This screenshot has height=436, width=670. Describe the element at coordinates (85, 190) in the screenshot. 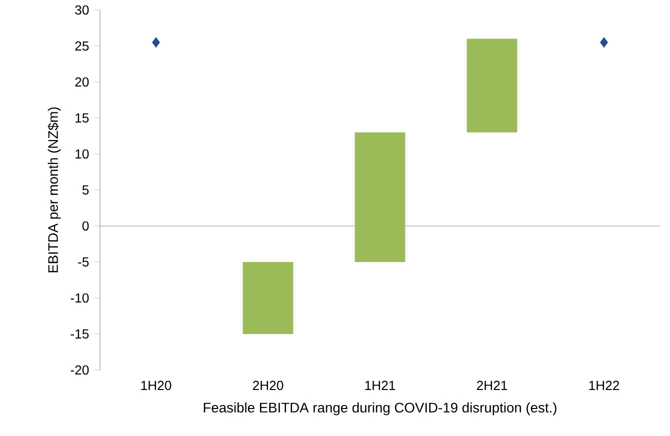

I see `y-tick-label: 5` at that location.